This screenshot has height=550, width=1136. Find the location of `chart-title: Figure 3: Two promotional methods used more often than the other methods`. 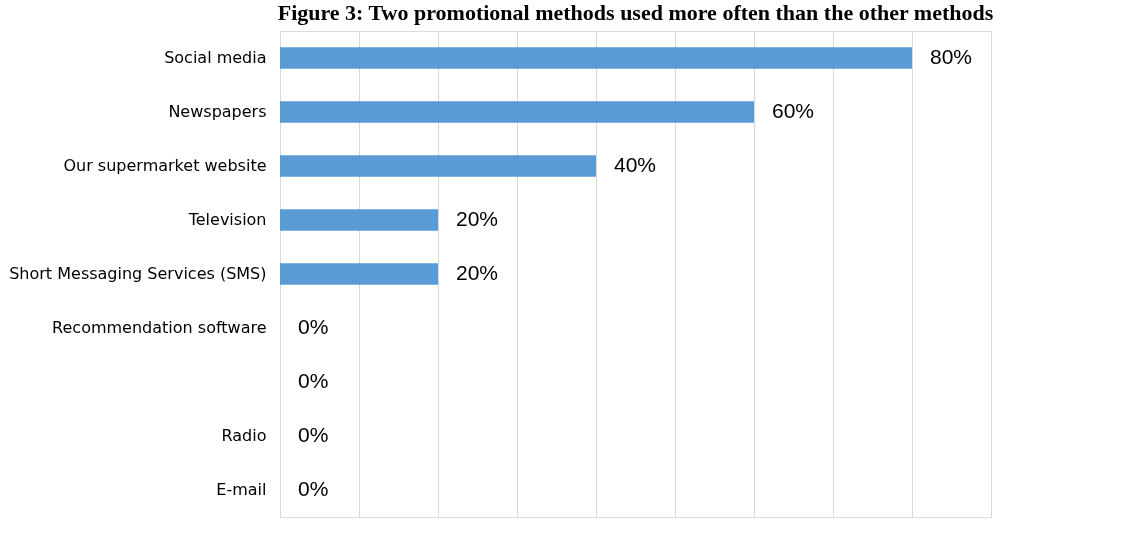

chart-title: Figure 3: Two promotional methods used more often than the other methods is located at coordinates (635, 12).